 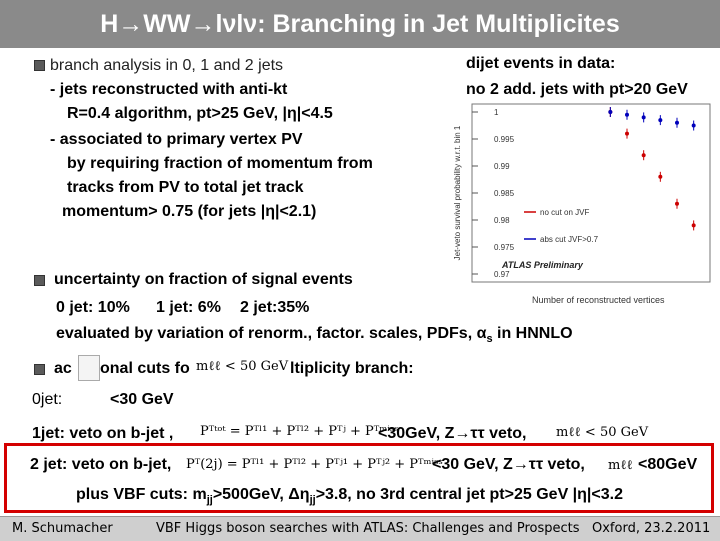 What do you see at coordinates (203, 279) in the screenshot?
I see `uncertainty-heading: uncertainty on fraction of signal events` at bounding box center [203, 279].